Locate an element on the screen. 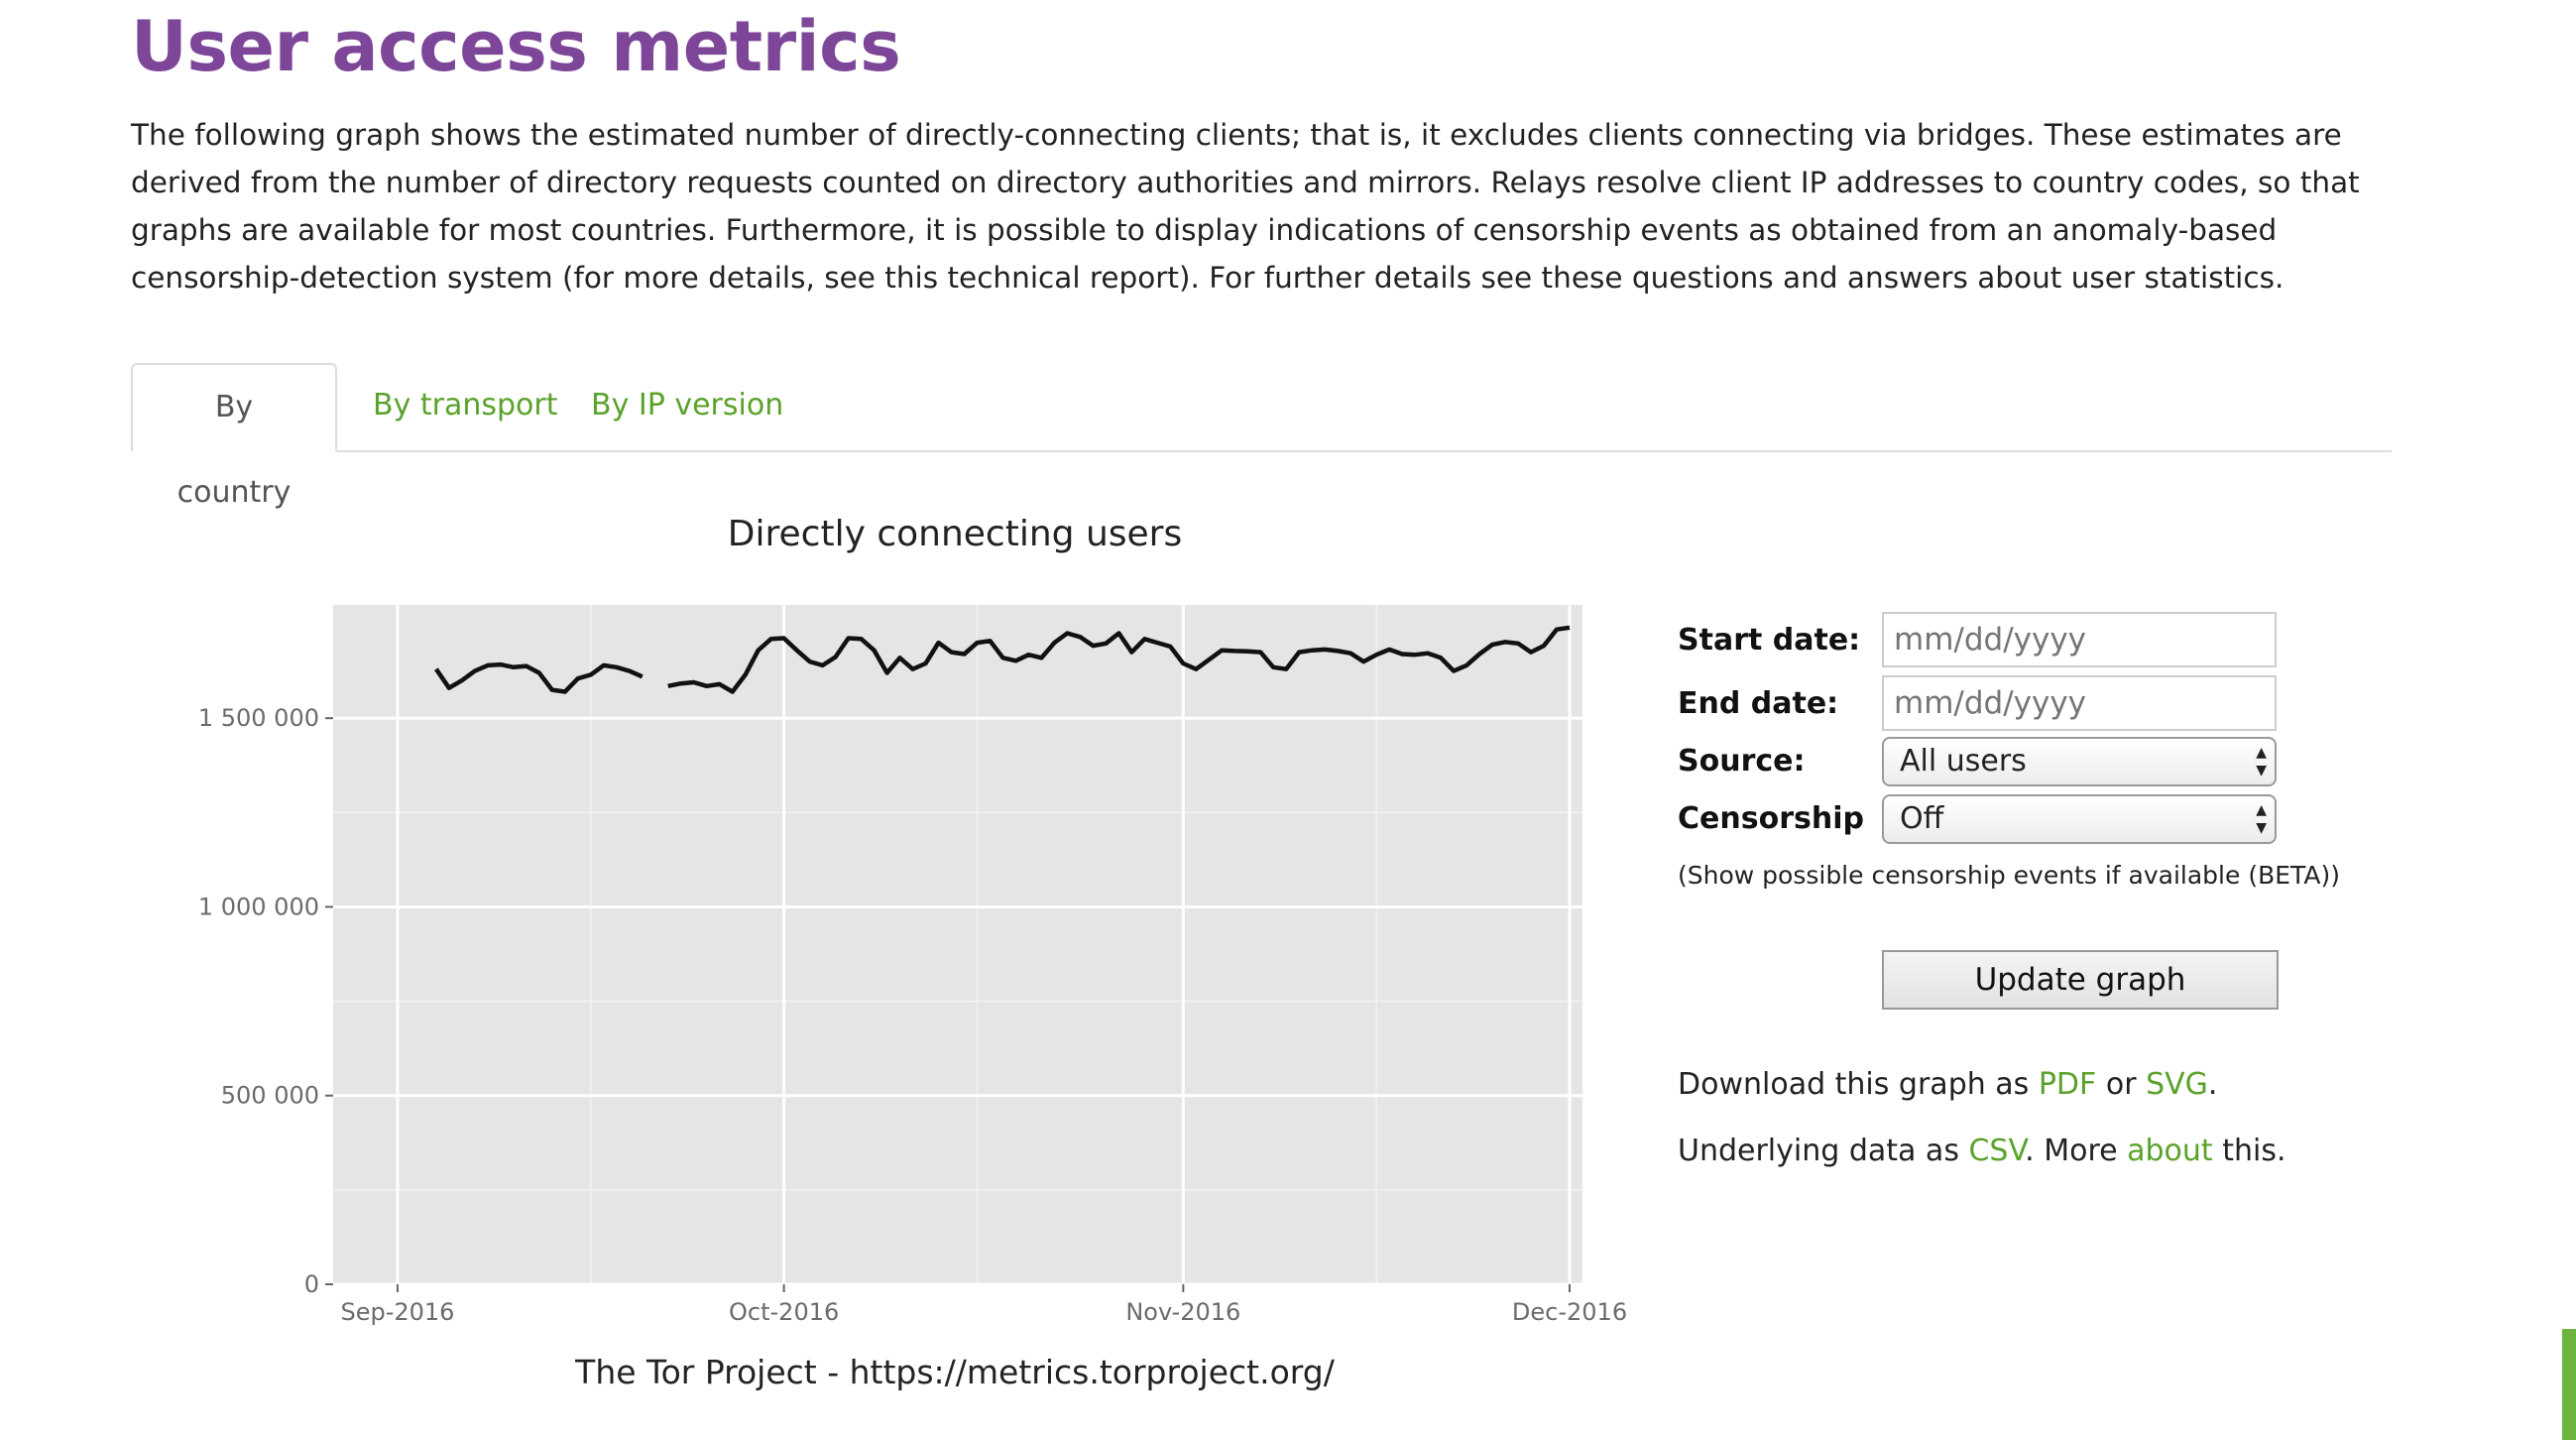  y-tick-label: 1 000 000 is located at coordinates (259, 906).